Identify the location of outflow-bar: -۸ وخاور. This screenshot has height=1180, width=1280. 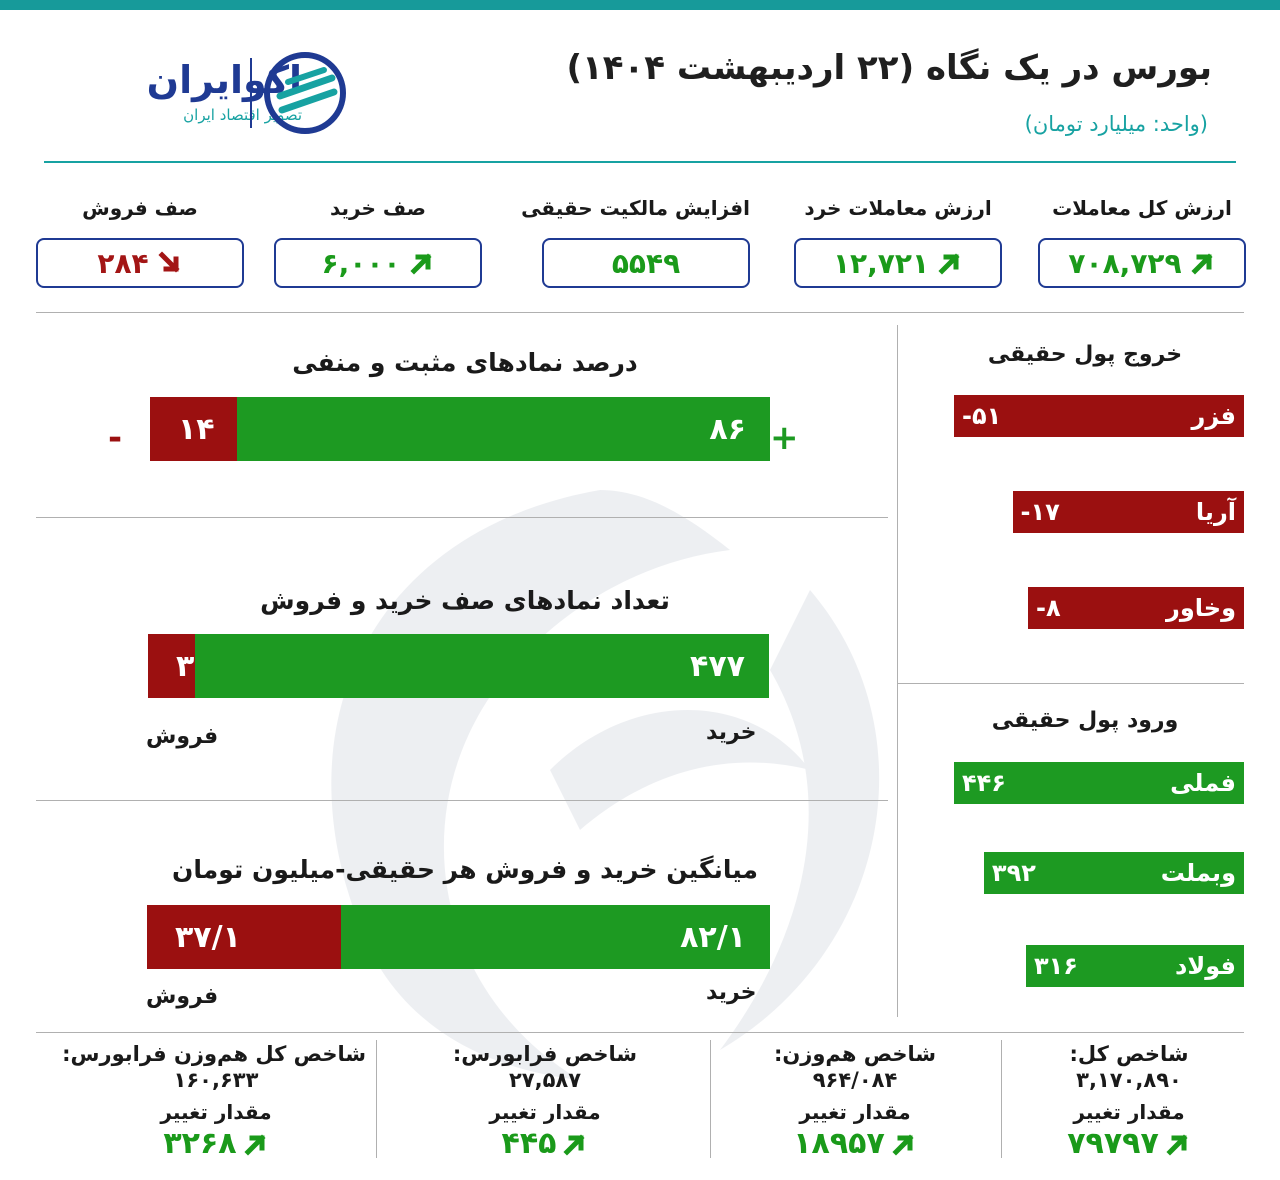
(1136, 608).